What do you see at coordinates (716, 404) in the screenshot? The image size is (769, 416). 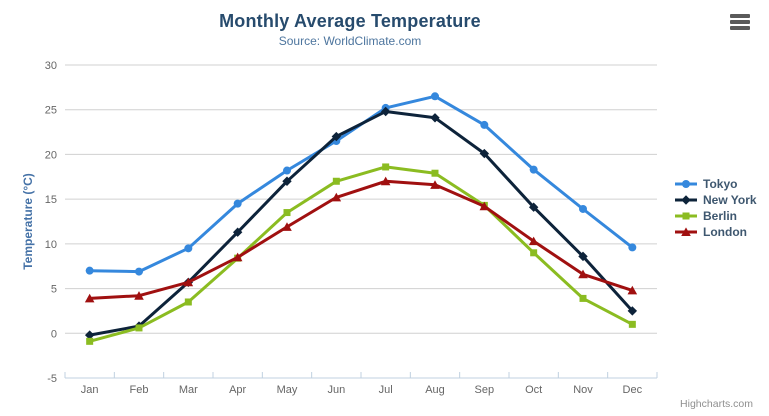 I see `credits-link: Highcharts.com` at bounding box center [716, 404].